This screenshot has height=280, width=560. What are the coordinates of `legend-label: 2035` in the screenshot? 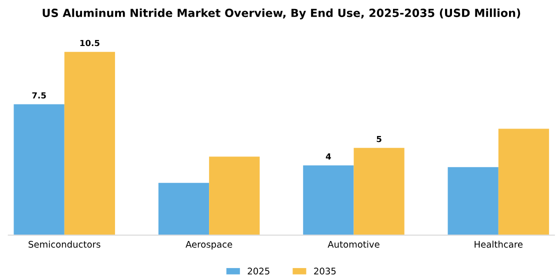 It's located at (325, 271).